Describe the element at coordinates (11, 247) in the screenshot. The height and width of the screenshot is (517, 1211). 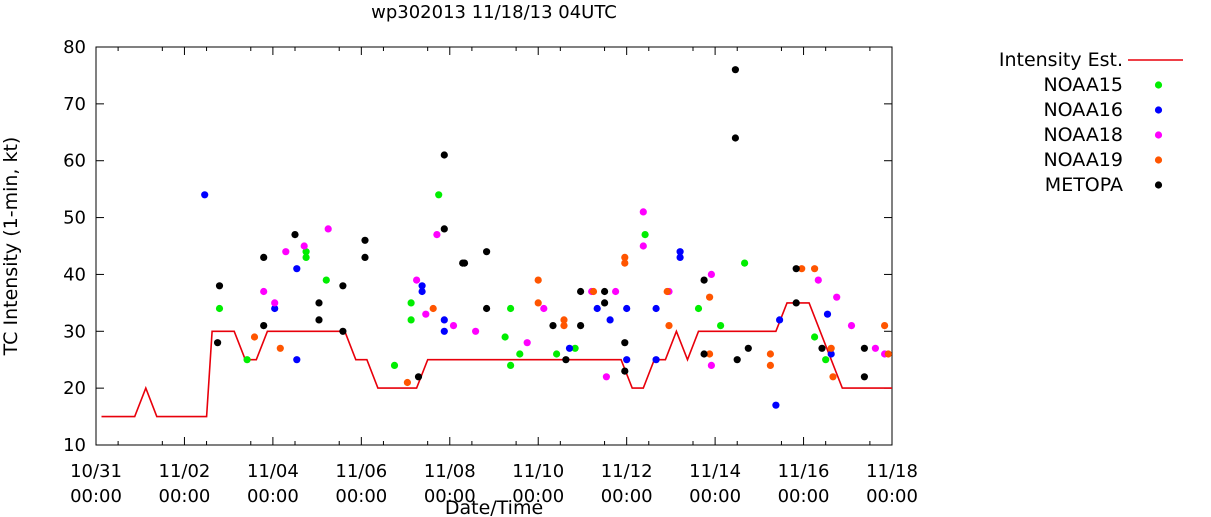
I see `y-axis-title: TC Intensity (1-min, kt)` at that location.